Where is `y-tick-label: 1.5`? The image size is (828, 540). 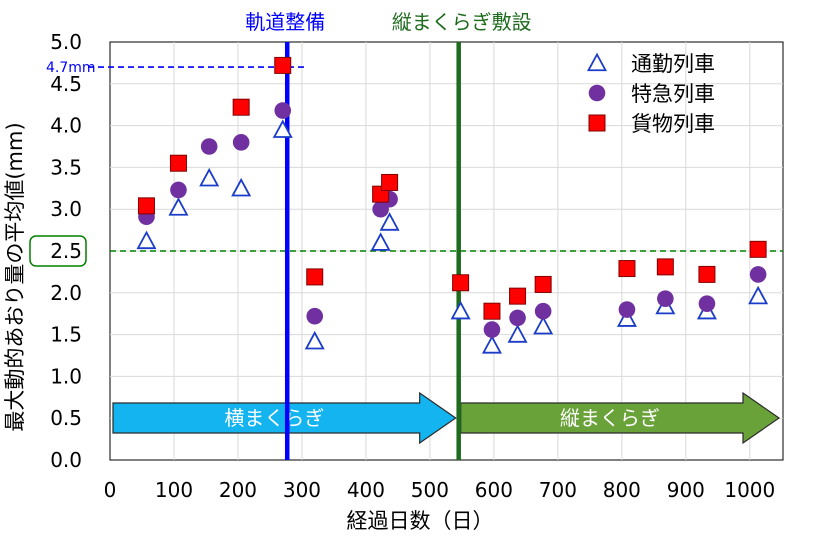 y-tick-label: 1.5 is located at coordinates (66, 335).